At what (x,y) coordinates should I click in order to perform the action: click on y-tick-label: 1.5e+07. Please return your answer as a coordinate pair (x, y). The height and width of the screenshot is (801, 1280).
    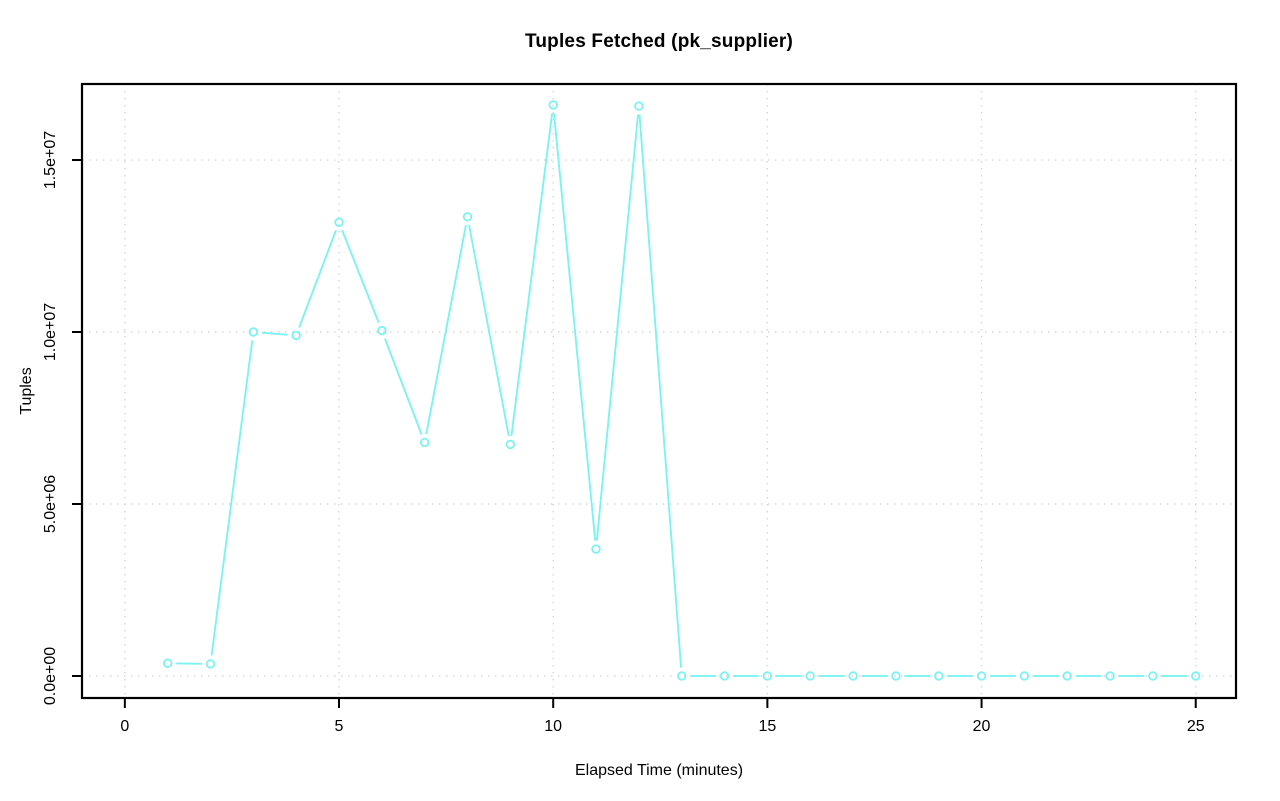
    Looking at the image, I should click on (50, 160).